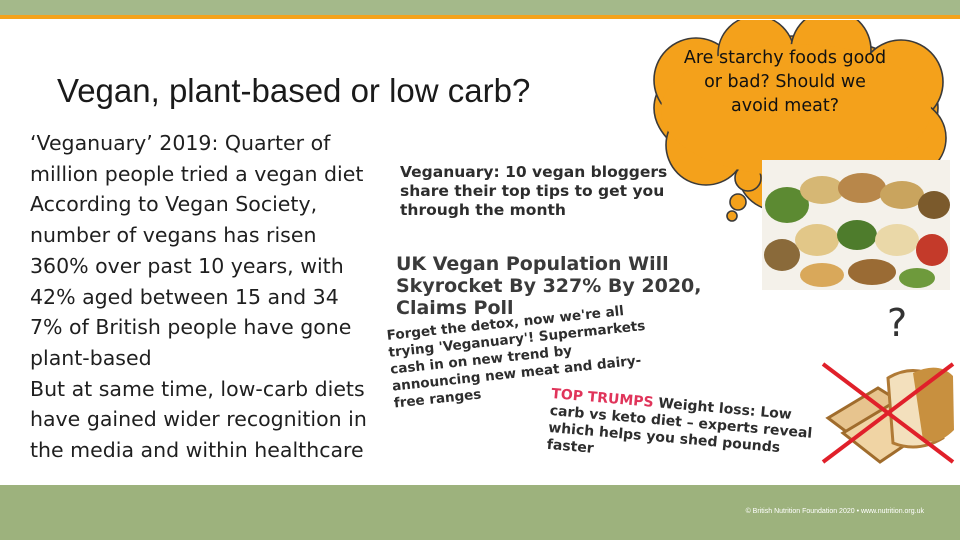 The image size is (960, 540). What do you see at coordinates (187, 265) in the screenshot?
I see `body-line: 360% over past 10 years, with` at bounding box center [187, 265].